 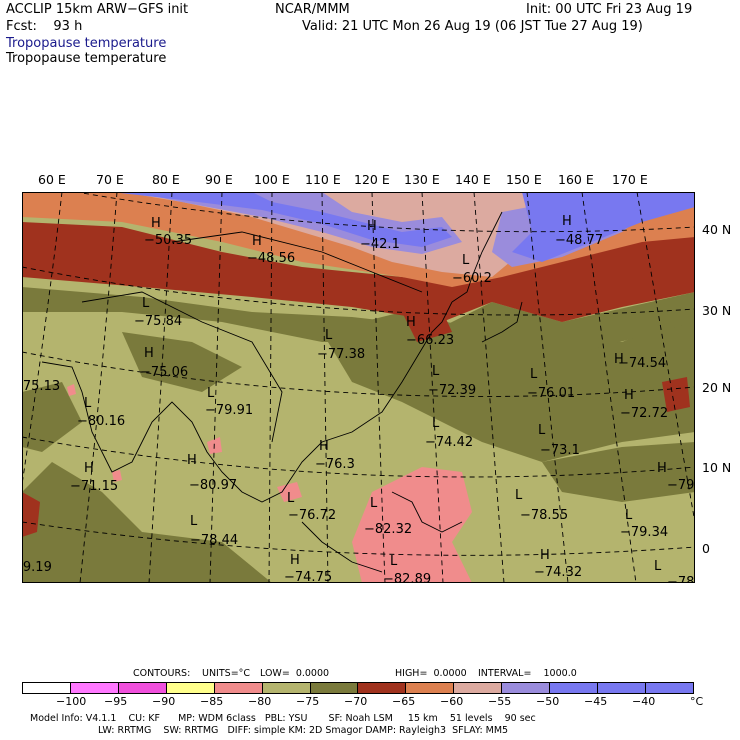 I want to click on init-time: Init: 00 UTC Fri 23 Aug 19, so click(x=609, y=9).